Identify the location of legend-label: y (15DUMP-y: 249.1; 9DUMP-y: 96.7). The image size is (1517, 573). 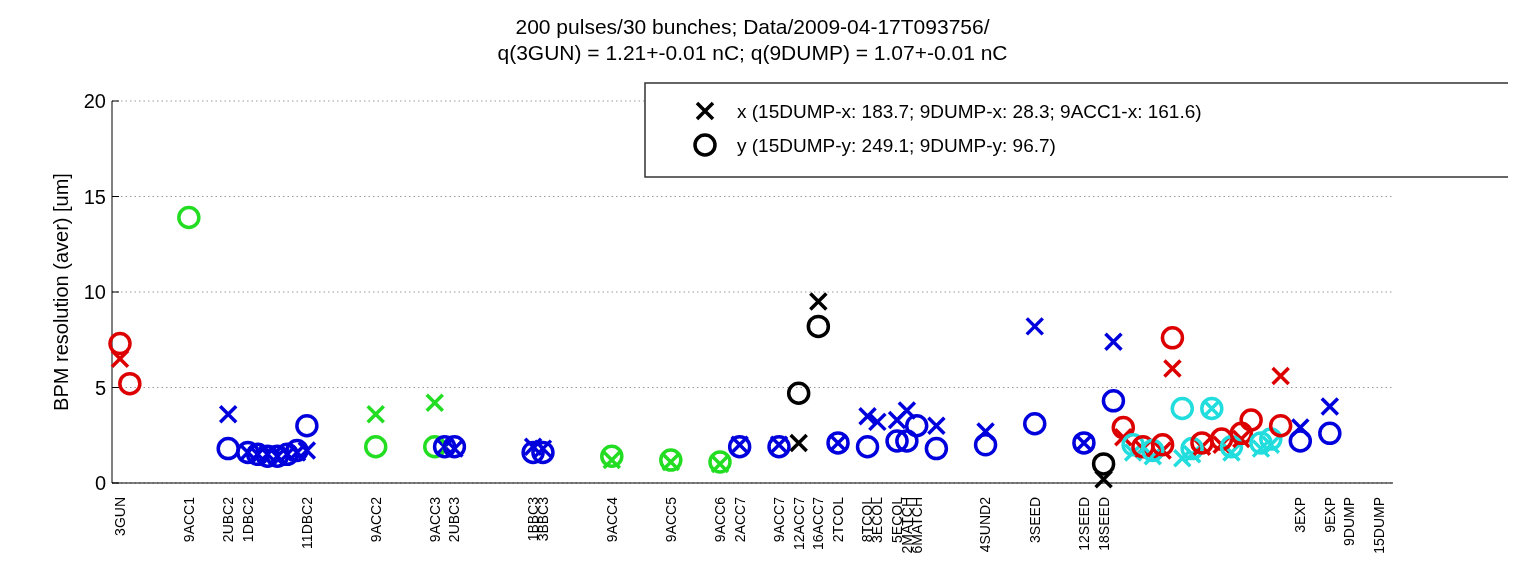
(896, 145).